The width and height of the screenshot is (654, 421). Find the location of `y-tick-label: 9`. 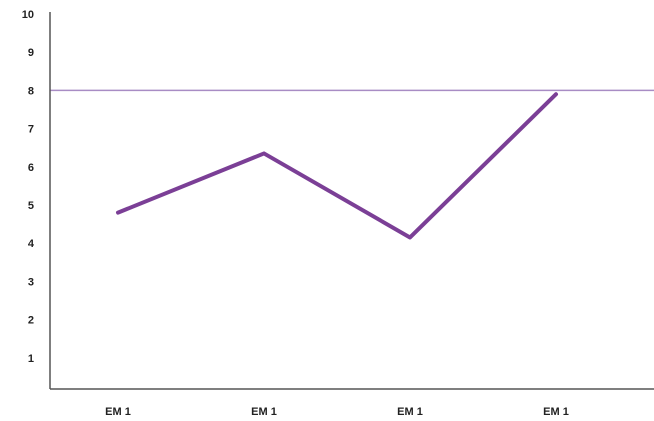

y-tick-label: 9 is located at coordinates (31, 53).